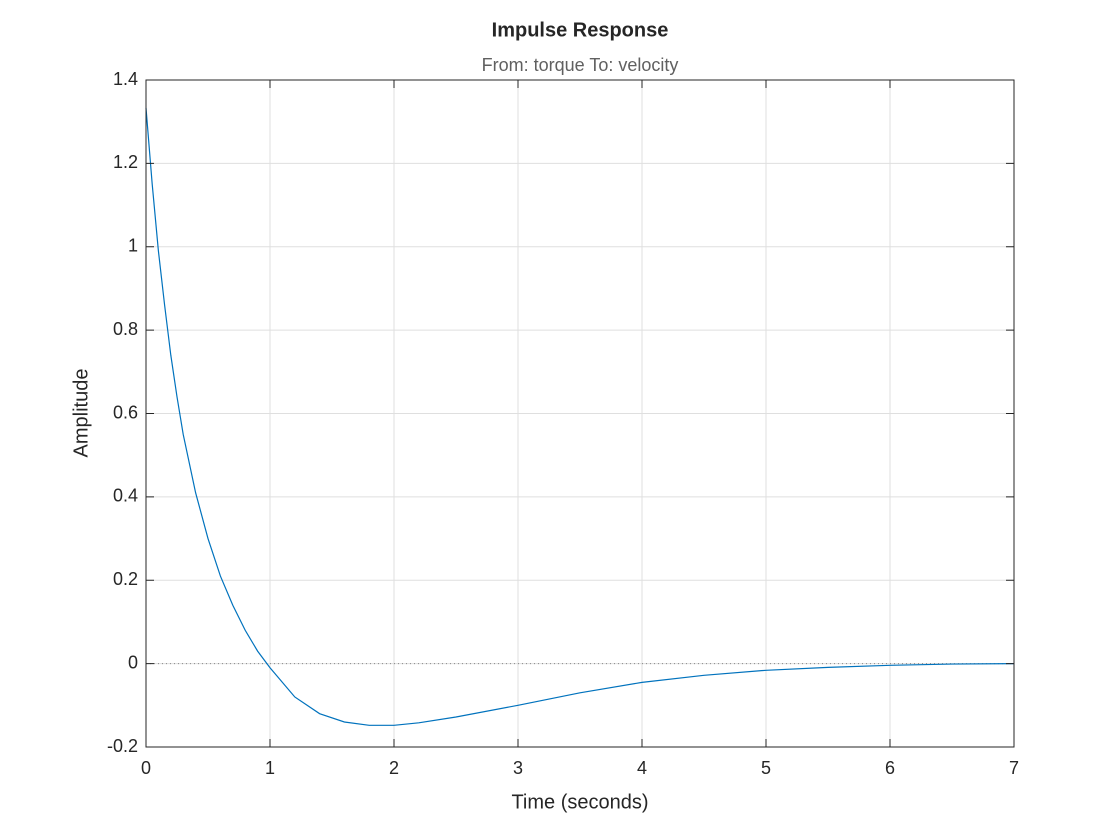 The image size is (1120, 840). I want to click on chart-subtitle: From: torque To: velocity, so click(580, 65).